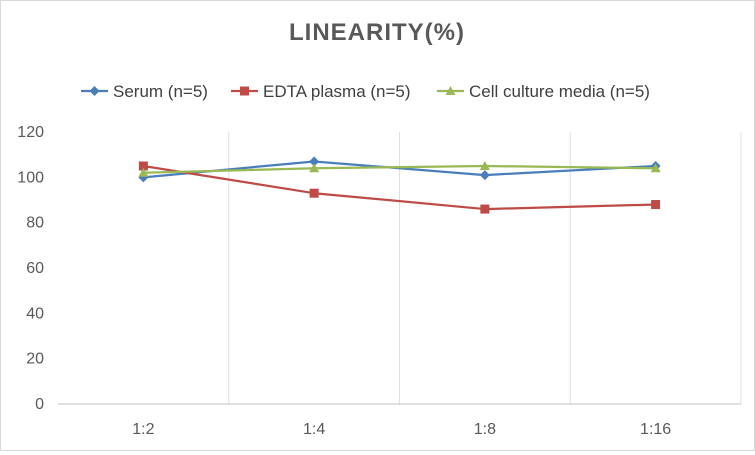 The width and height of the screenshot is (755, 455). Describe the element at coordinates (30, 132) in the screenshot. I see `y-tick-label: 120` at that location.